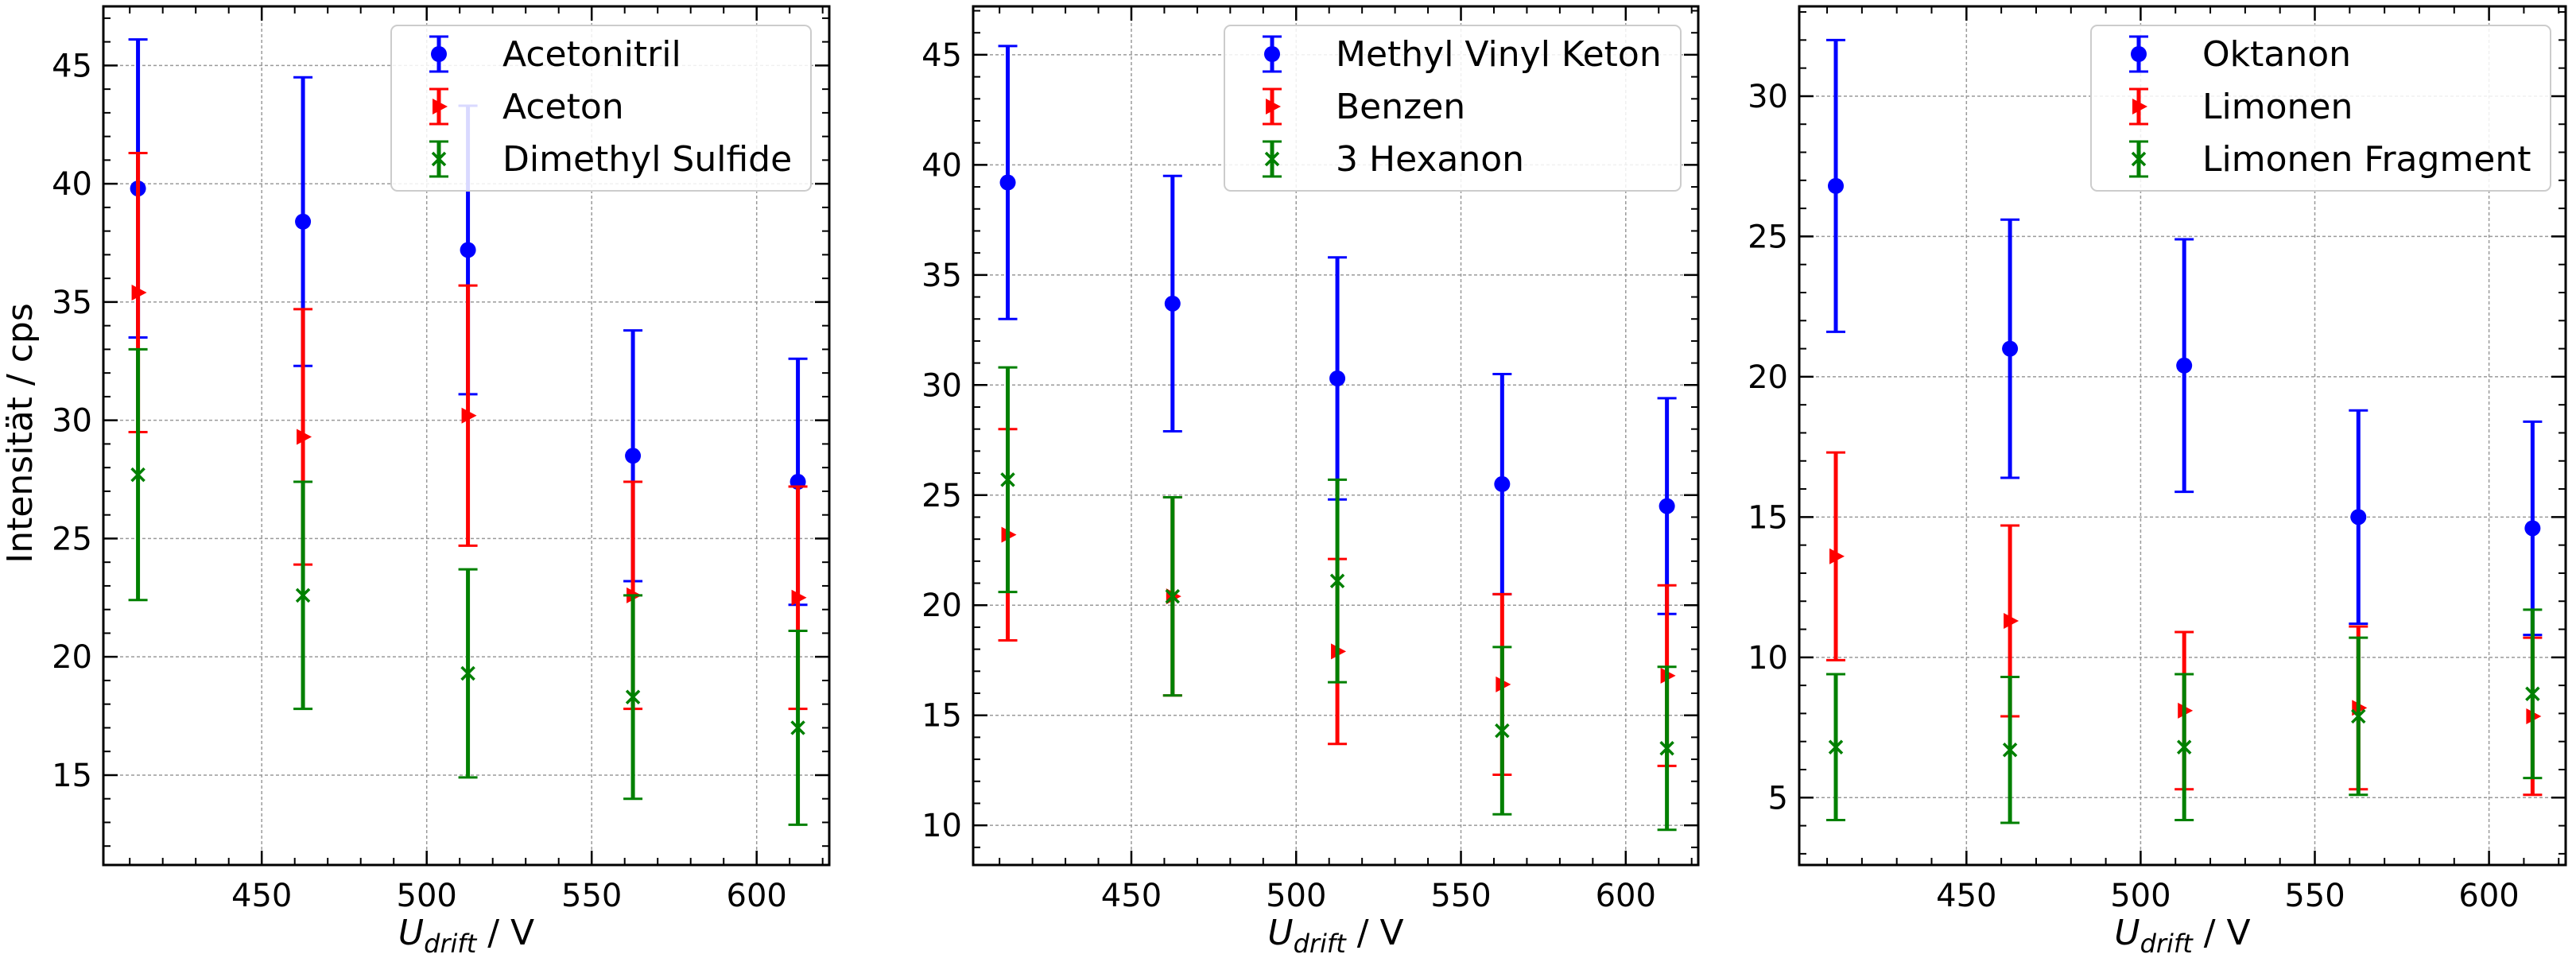 The image size is (2576, 958). What do you see at coordinates (591, 54) in the screenshot?
I see `legend-label: Acetonitril` at bounding box center [591, 54].